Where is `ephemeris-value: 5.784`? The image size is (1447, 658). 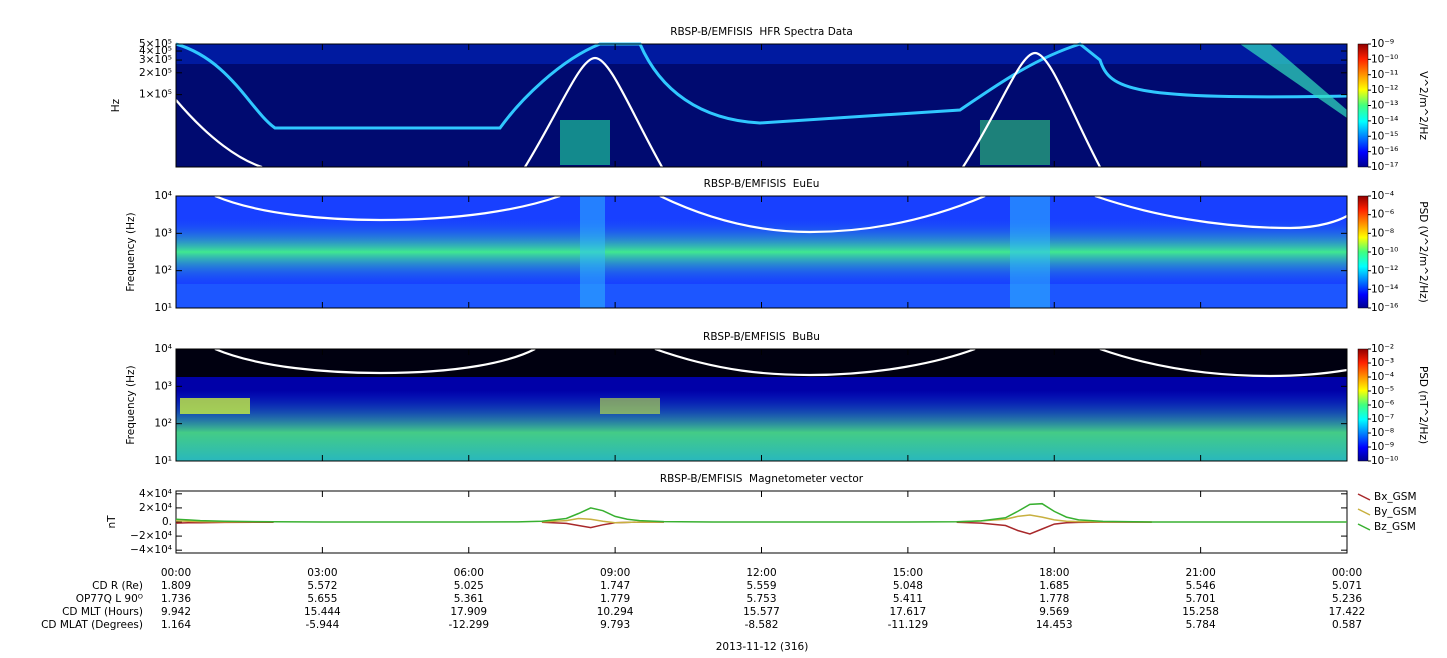 ephemeris-value: 5.784 is located at coordinates (1201, 625).